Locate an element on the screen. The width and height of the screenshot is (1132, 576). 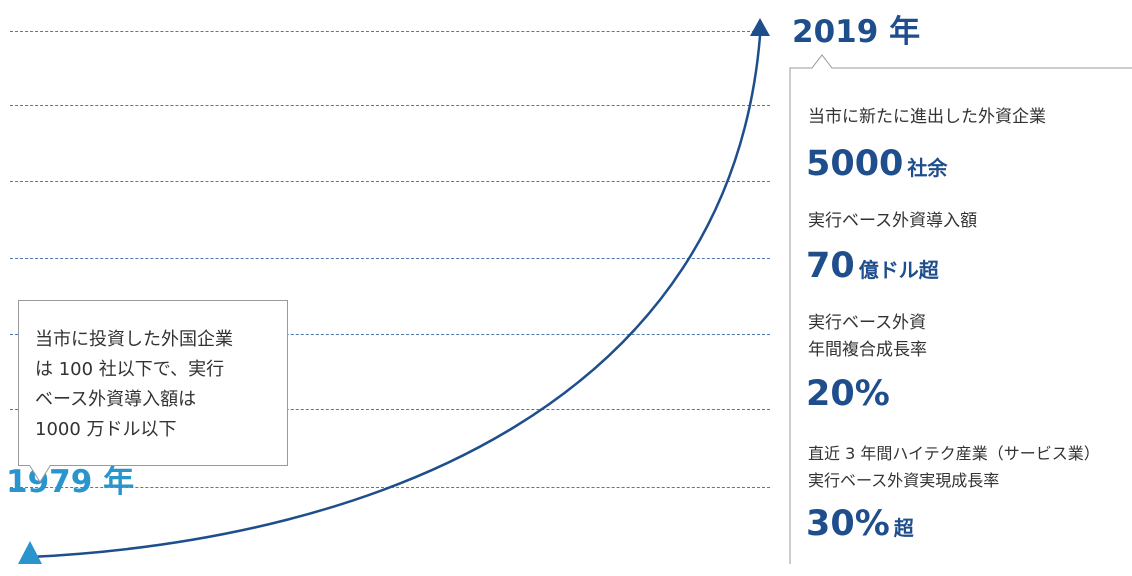
end-year-label: 2019 年 is located at coordinates (856, 32).